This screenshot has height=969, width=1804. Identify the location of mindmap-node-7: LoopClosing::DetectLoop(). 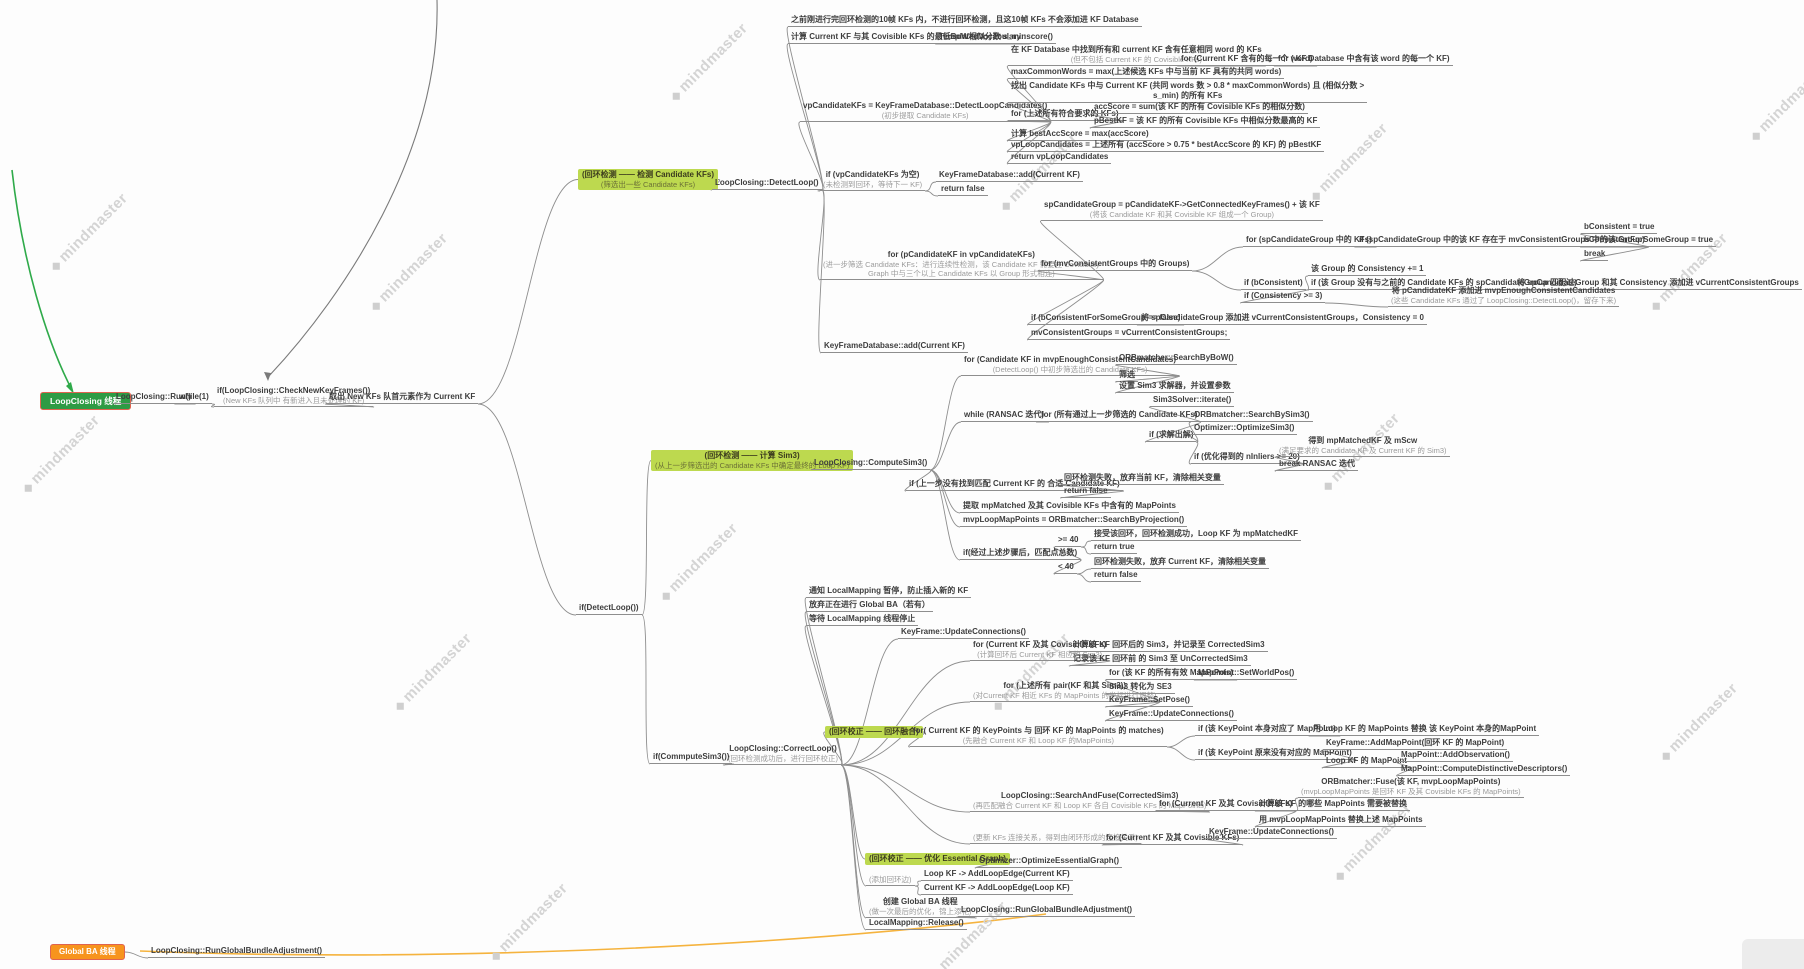
(767, 184).